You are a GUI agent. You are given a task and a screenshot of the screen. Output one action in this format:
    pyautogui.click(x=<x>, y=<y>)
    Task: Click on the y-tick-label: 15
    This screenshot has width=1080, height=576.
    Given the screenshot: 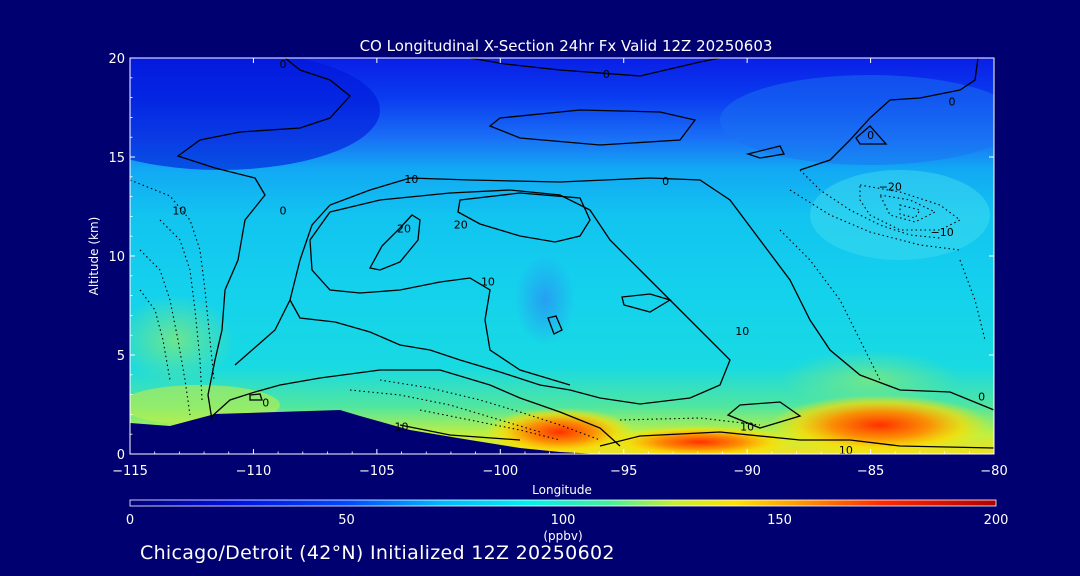 What is the action you would take?
    pyautogui.click(x=116, y=158)
    